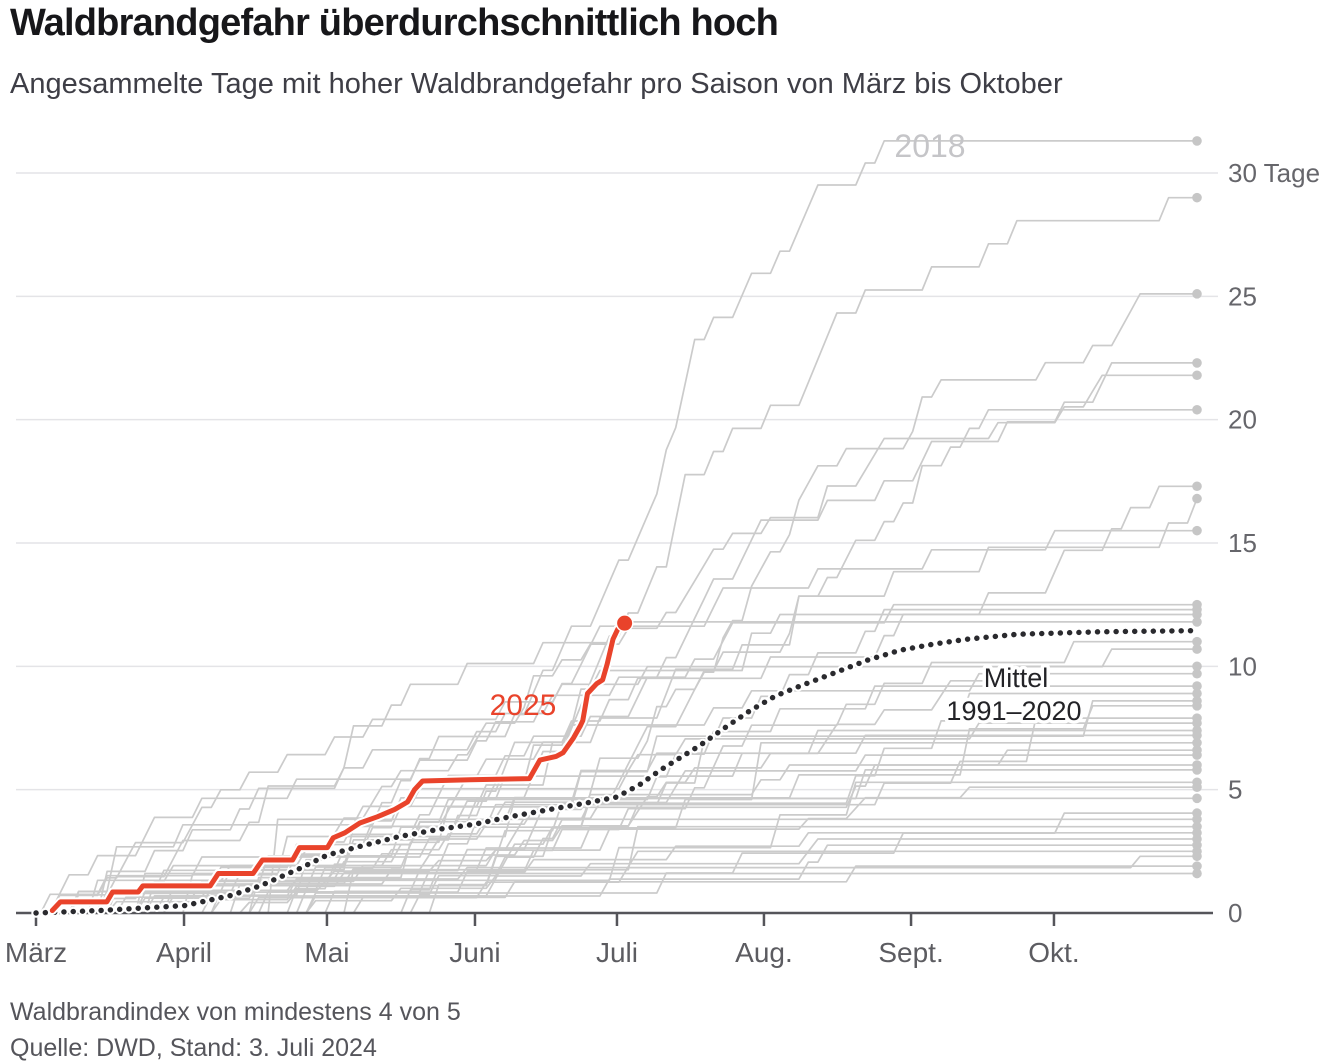 Image resolution: width=1324 pixels, height=1064 pixels. I want to click on footnote-source: Quelle: DWD, Stand: 3. Juli 2024, so click(193, 1048).